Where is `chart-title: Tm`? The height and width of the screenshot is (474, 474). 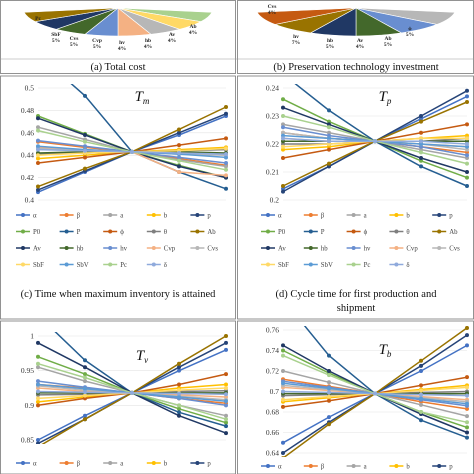
chart-title: Tm is located at coordinates (142, 97).